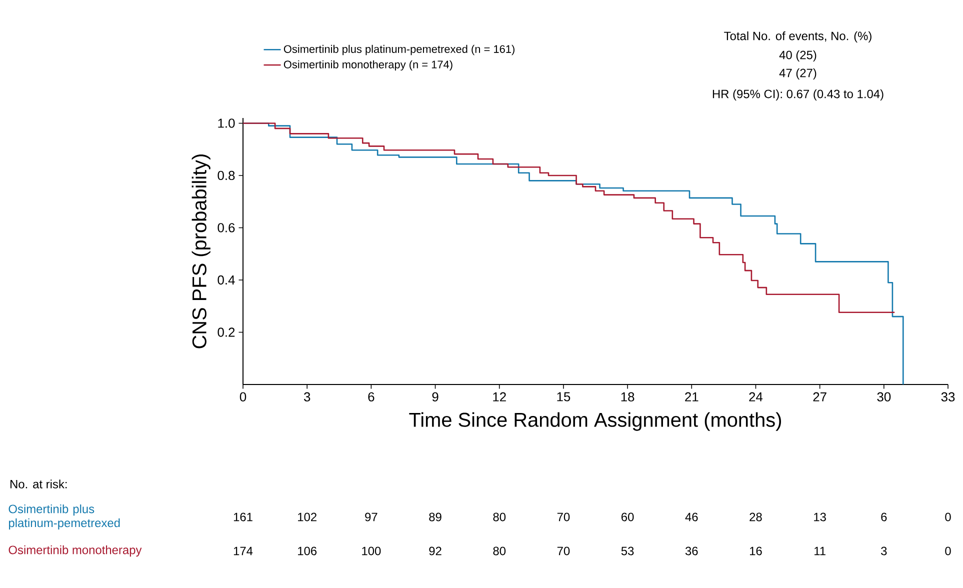 The image size is (963, 588). I want to click on text: 28, so click(756, 517).